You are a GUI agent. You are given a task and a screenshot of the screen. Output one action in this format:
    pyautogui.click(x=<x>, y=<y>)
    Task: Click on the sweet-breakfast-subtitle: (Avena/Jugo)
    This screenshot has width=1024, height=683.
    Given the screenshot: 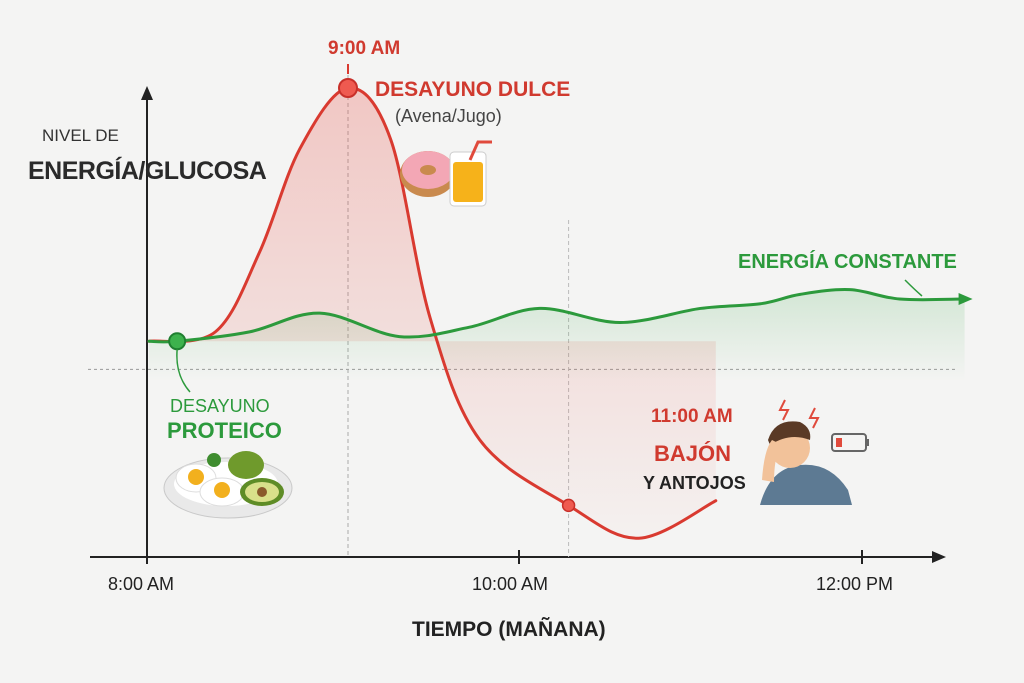 What is the action you would take?
    pyautogui.click(x=448, y=116)
    